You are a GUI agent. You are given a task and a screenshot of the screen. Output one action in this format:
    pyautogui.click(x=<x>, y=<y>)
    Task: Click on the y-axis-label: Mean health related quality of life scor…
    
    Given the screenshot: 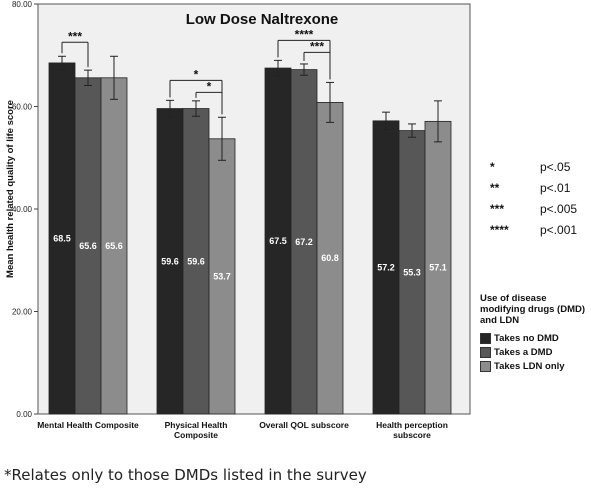 What is the action you would take?
    pyautogui.click(x=10, y=189)
    